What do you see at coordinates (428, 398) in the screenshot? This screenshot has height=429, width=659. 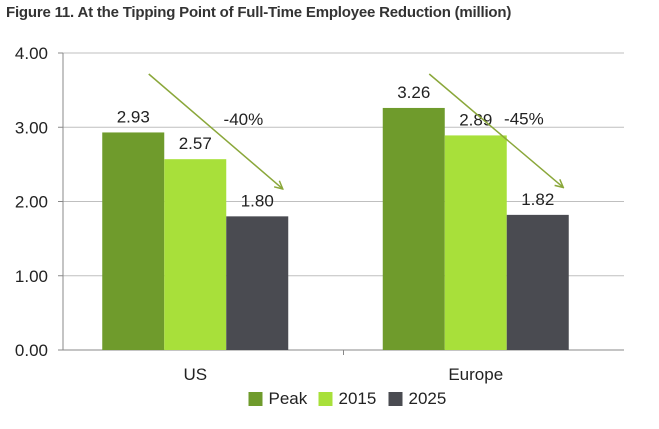 I see `legend-label-2025: 2025` at bounding box center [428, 398].